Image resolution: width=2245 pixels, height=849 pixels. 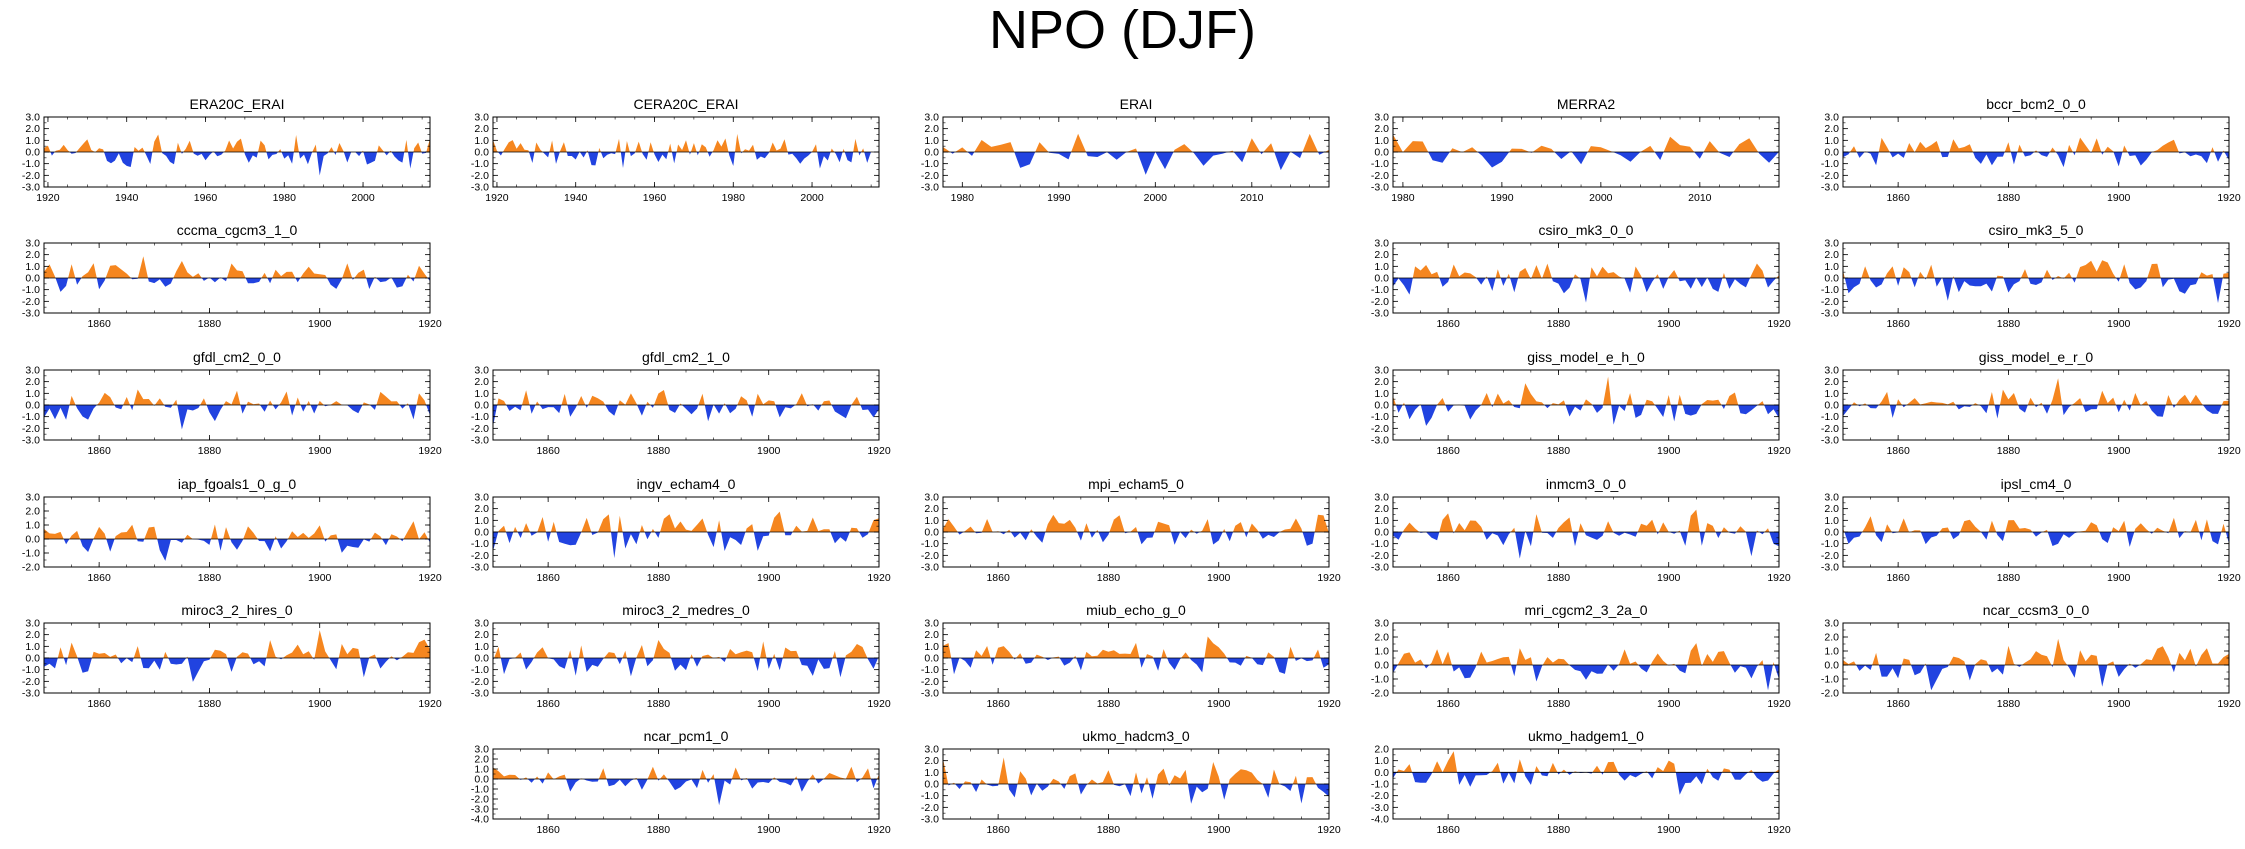 What do you see at coordinates (1559, 324) in the screenshot?
I see `x-tick-label: 1880` at bounding box center [1559, 324].